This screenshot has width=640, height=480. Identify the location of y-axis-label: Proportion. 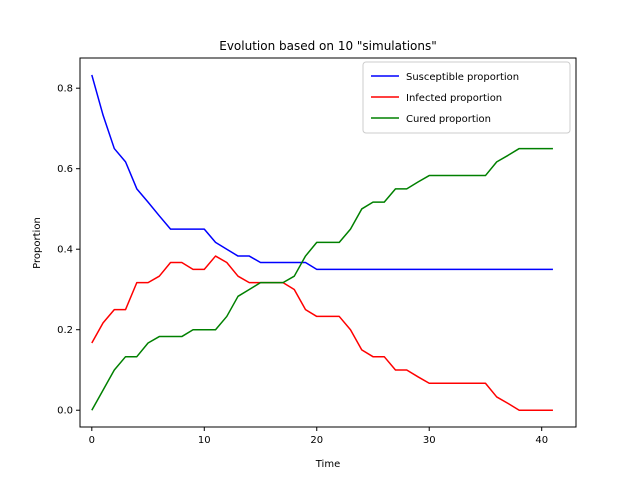
(37, 243).